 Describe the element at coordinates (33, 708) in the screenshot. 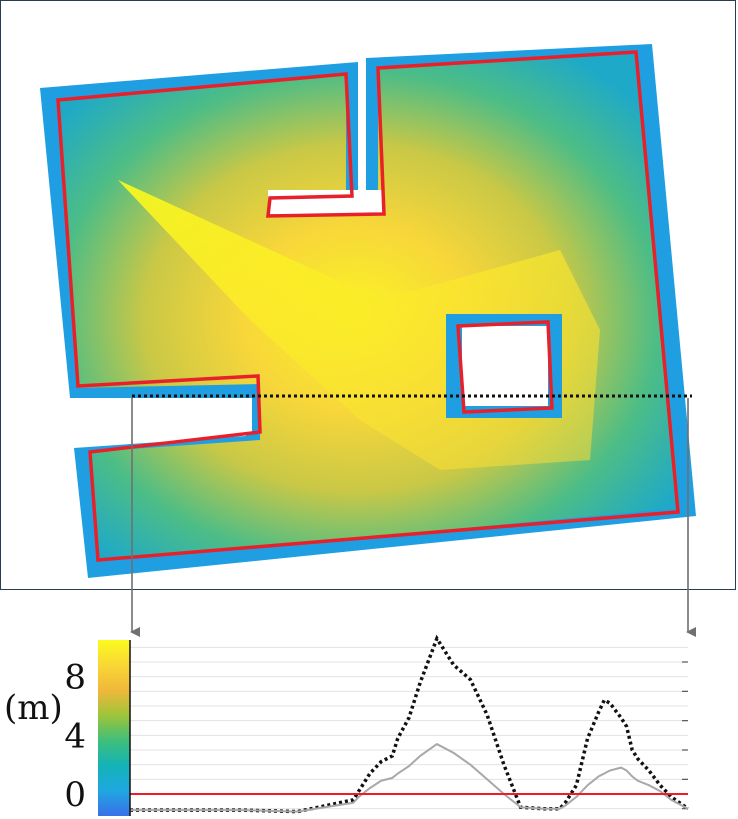

I see `unit-label: (m)` at that location.